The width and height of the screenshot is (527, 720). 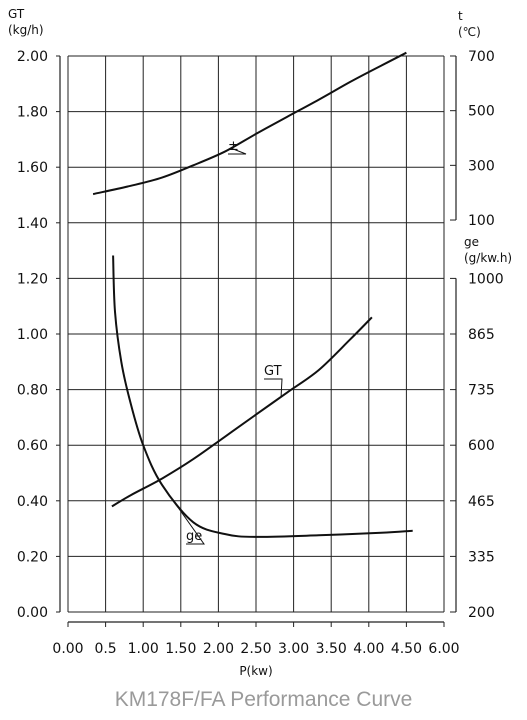 I want to click on gt-curve, so click(x=242, y=412).